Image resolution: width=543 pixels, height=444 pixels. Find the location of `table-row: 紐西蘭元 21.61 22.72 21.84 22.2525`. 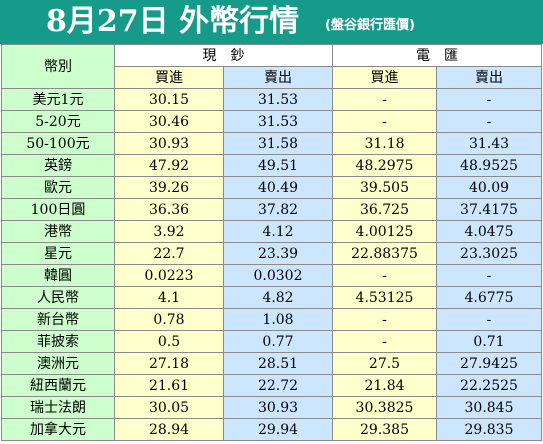

table-row: 紐西蘭元 21.61 22.72 21.84 22.2525 is located at coordinates (271, 385).